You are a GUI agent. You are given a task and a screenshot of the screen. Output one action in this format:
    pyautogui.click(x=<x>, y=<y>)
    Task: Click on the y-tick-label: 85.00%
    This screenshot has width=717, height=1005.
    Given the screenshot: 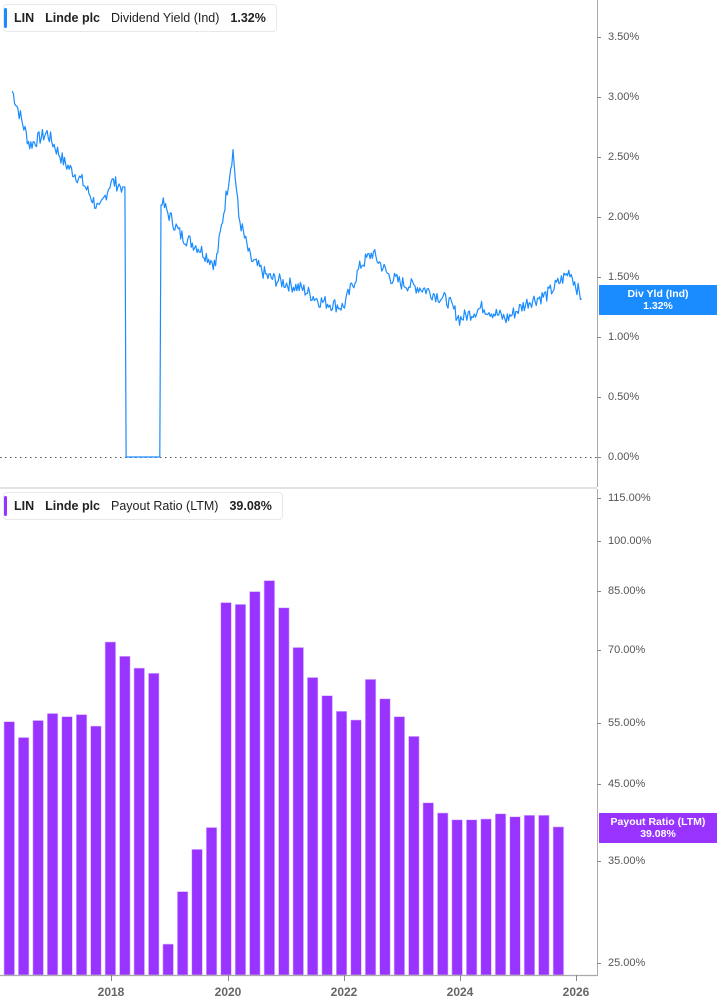 What is the action you would take?
    pyautogui.click(x=627, y=591)
    